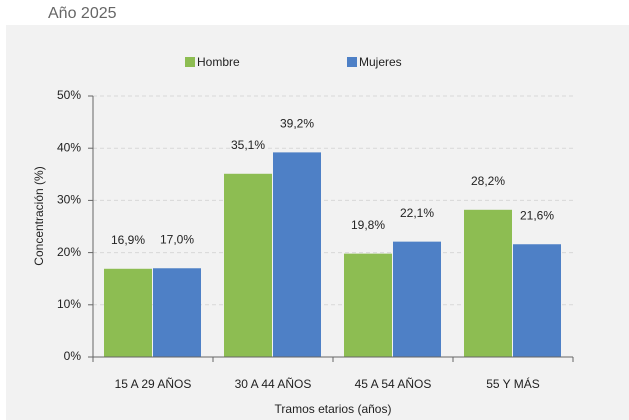 This screenshot has height=420, width=629. What do you see at coordinates (73, 356) in the screenshot?
I see `y-tick-label: 0%` at bounding box center [73, 356].